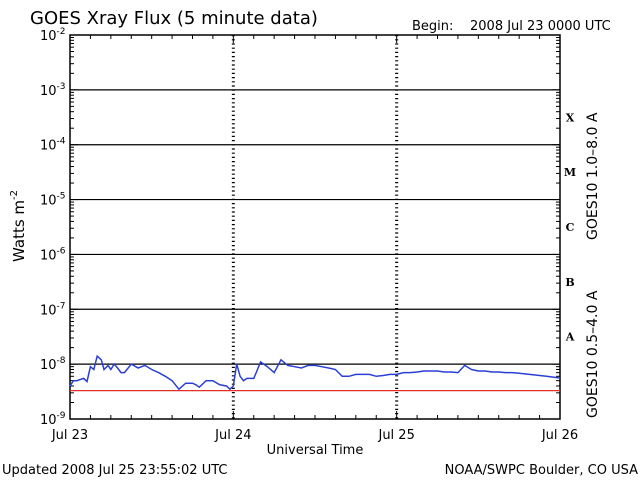  I want to click on y-tick-label: 10⁻⁴, so click(53, 145).